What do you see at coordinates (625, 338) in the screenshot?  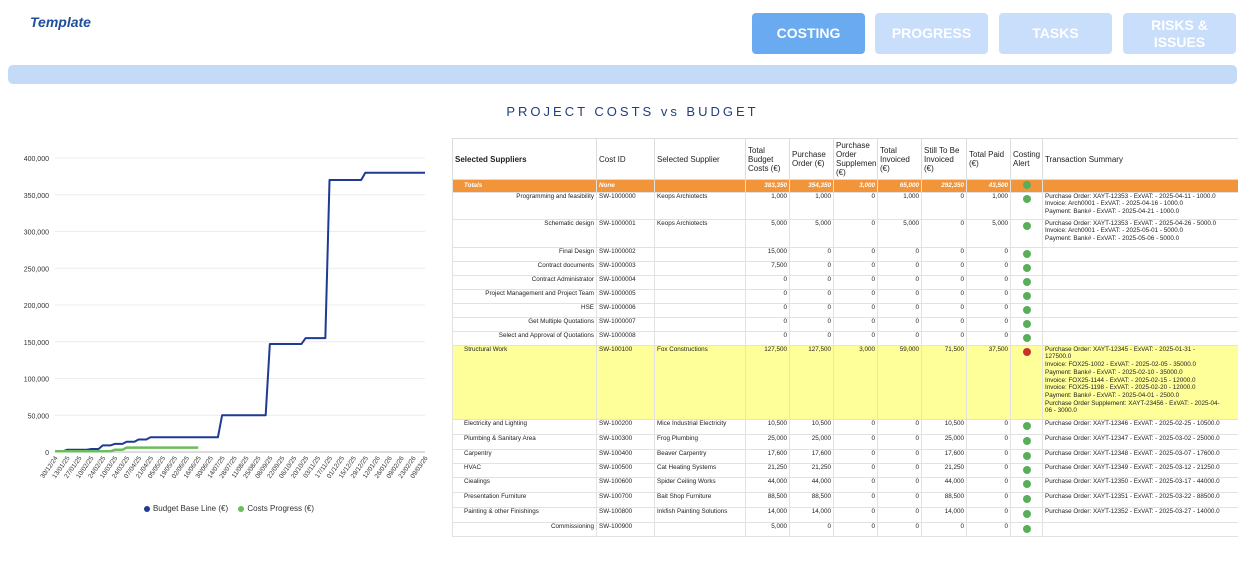 I see `row-cost-id: SW-1000008` at bounding box center [625, 338].